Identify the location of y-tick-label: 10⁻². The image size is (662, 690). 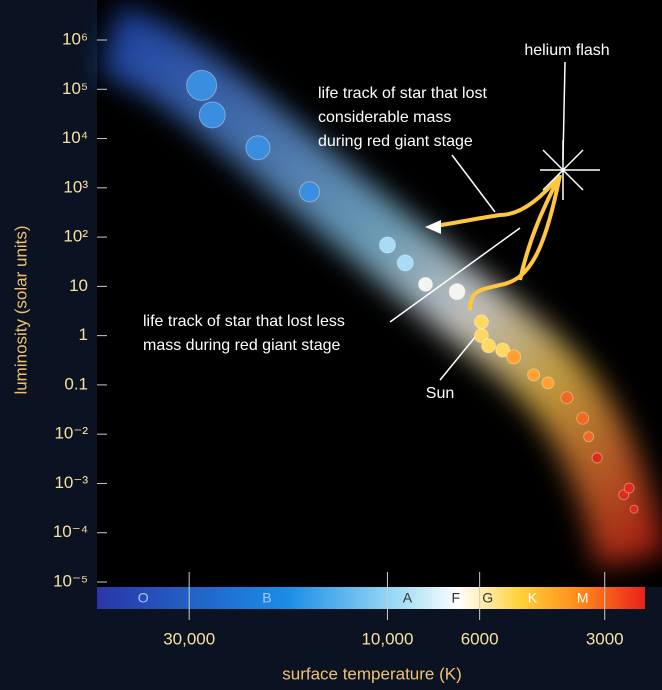
(71, 433).